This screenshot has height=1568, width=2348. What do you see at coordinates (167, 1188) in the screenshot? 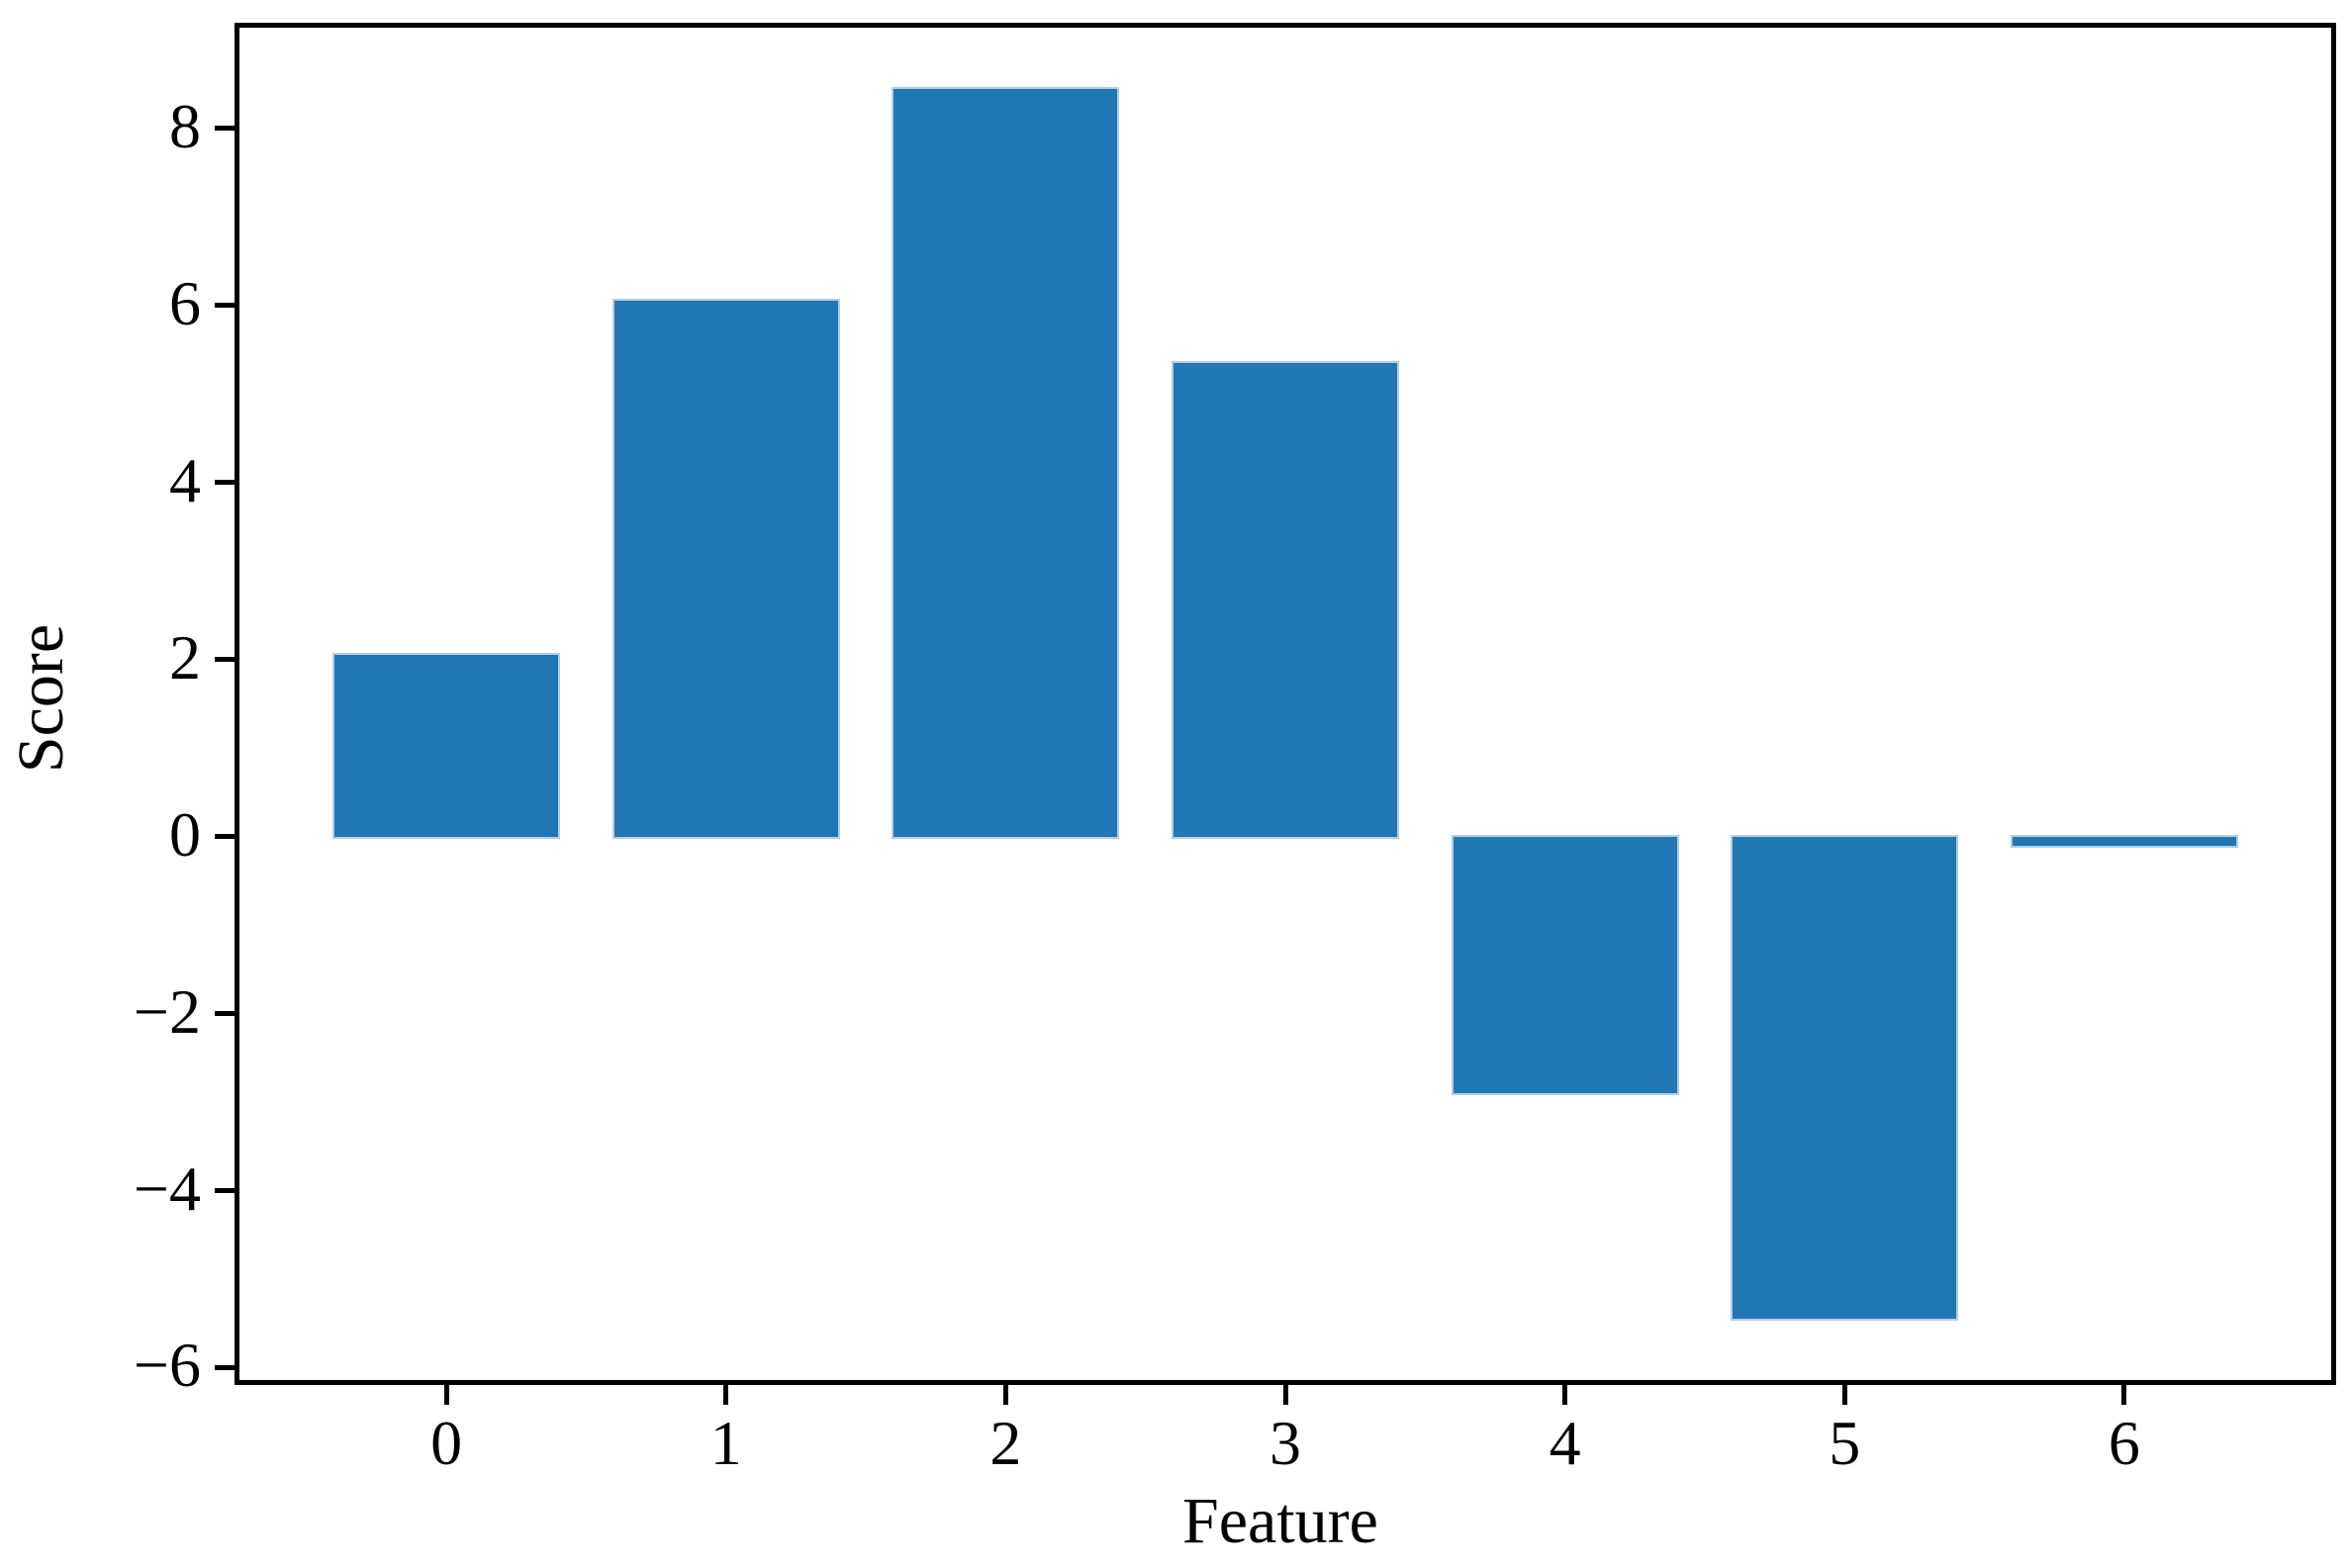
I see `y-tick-label--4: −4` at bounding box center [167, 1188].